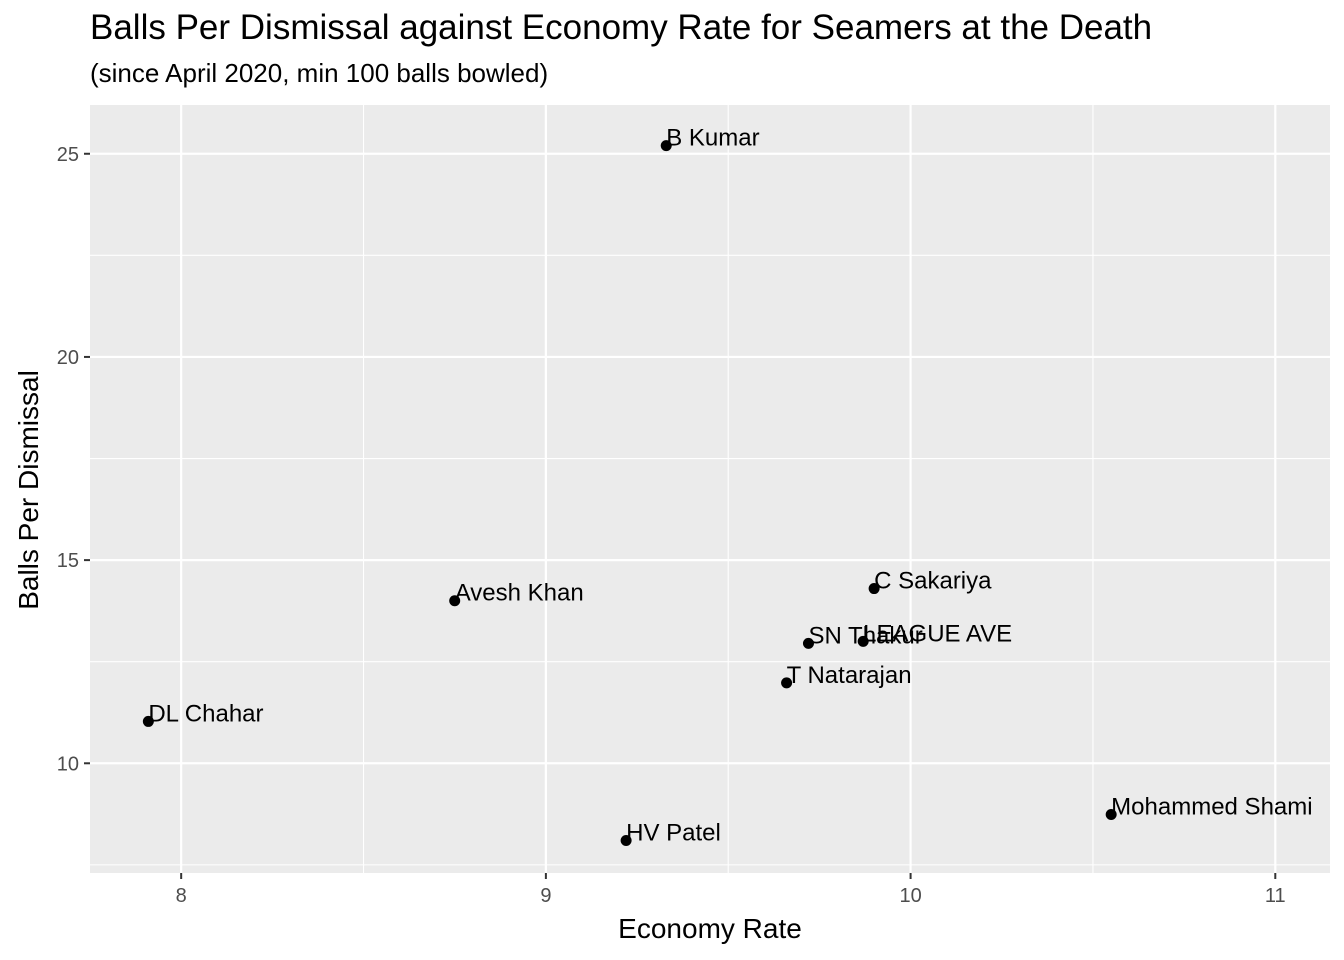 This screenshot has width=1344, height=960. Describe the element at coordinates (1211, 806) in the screenshot. I see `point-label: Mohammed Shami` at that location.